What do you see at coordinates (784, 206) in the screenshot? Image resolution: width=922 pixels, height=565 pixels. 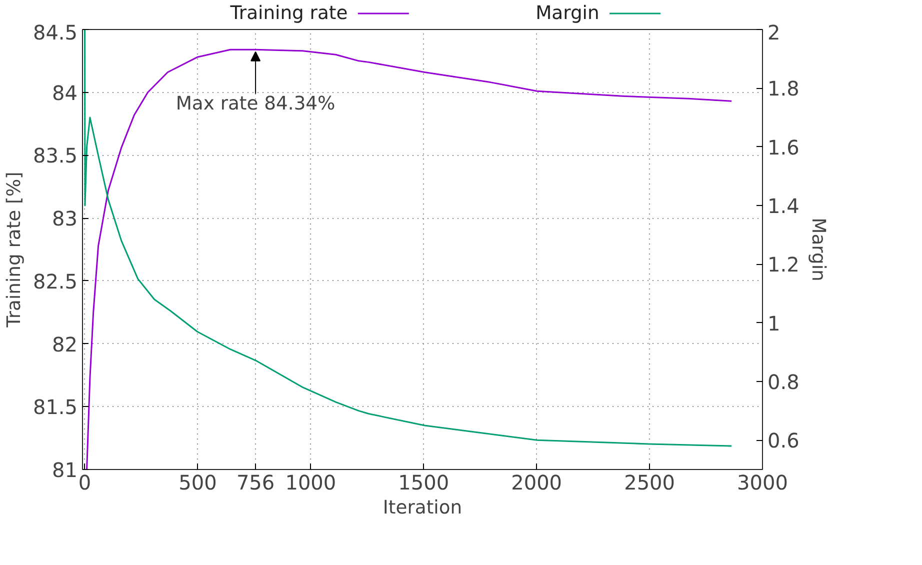 I see `y2-tick-label: 1.4` at bounding box center [784, 206].